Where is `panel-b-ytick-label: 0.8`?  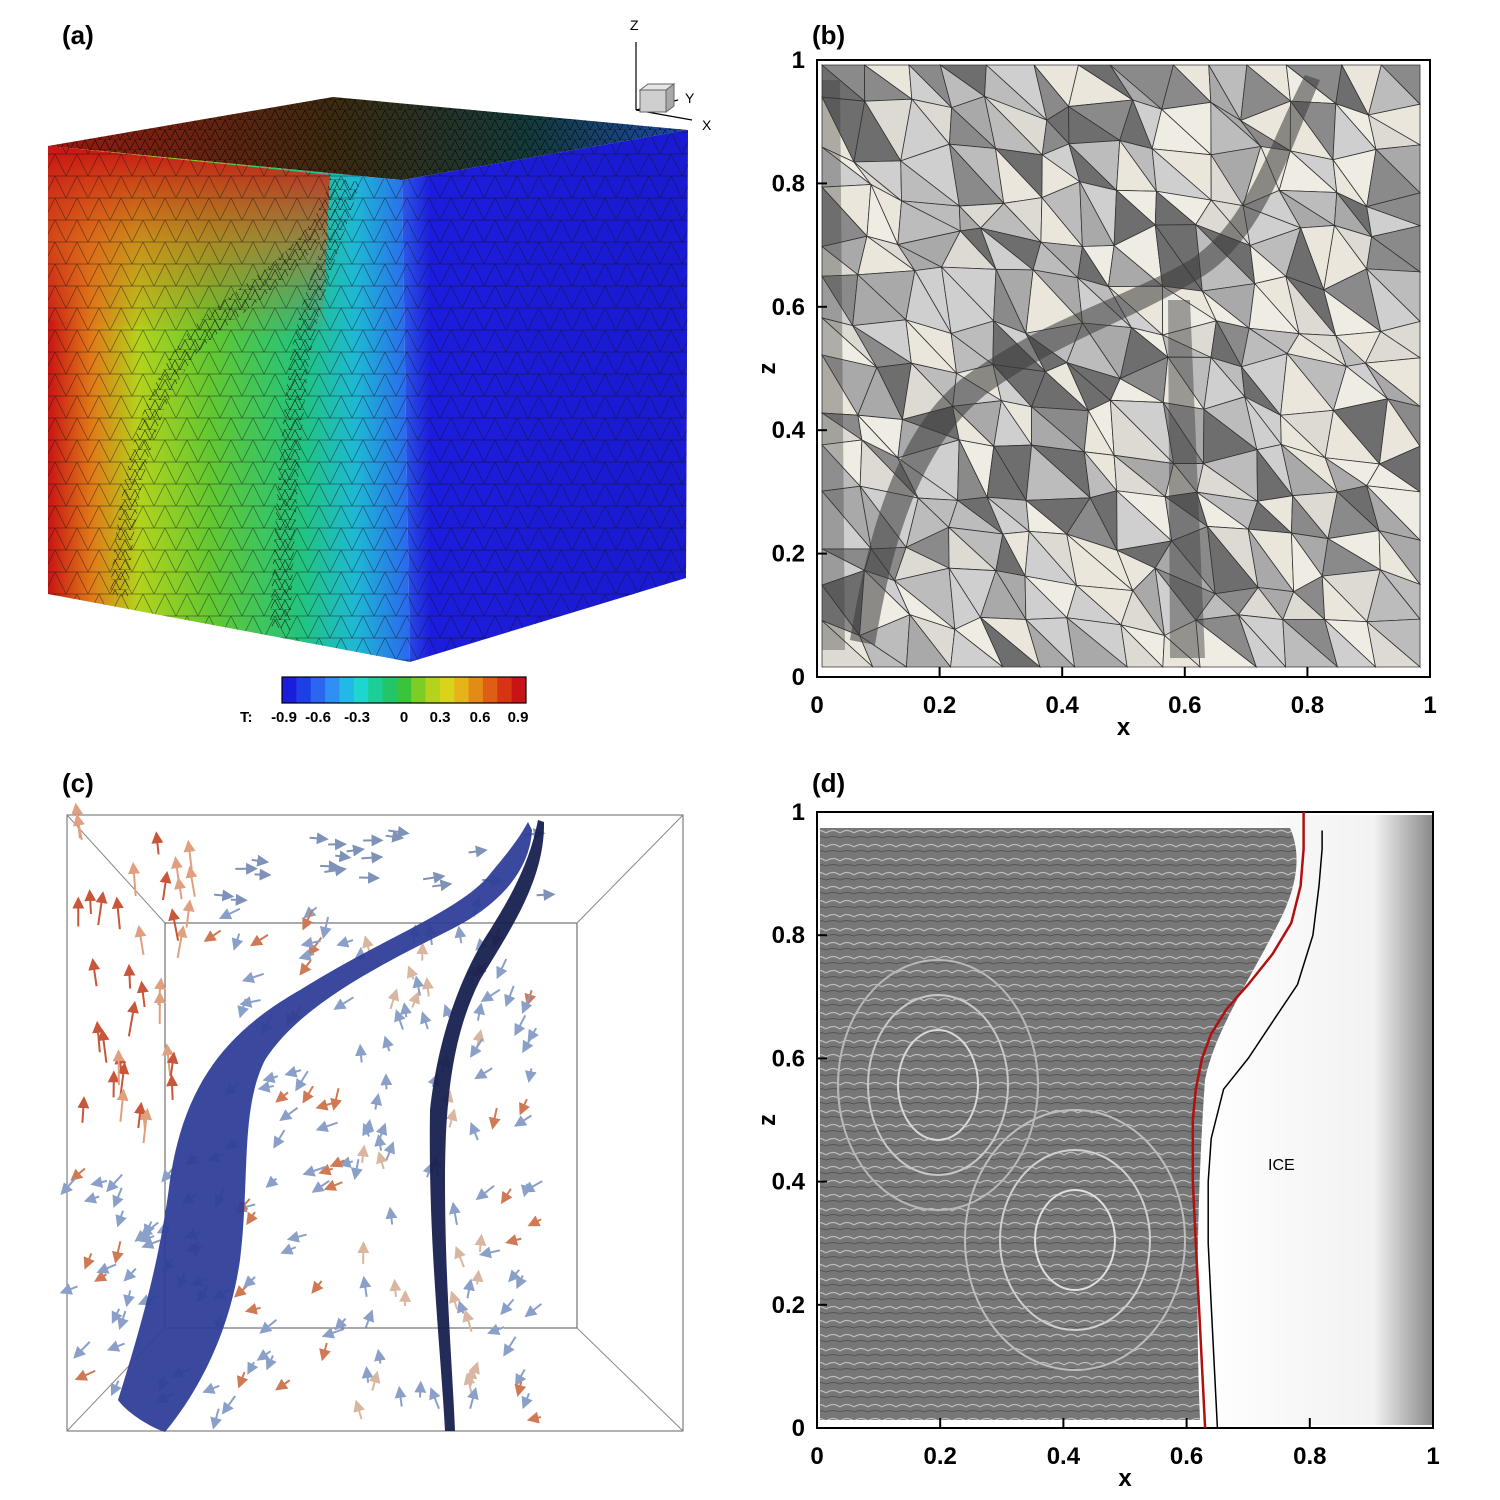
panel-b-ytick-label: 0.8 is located at coordinates (788, 183).